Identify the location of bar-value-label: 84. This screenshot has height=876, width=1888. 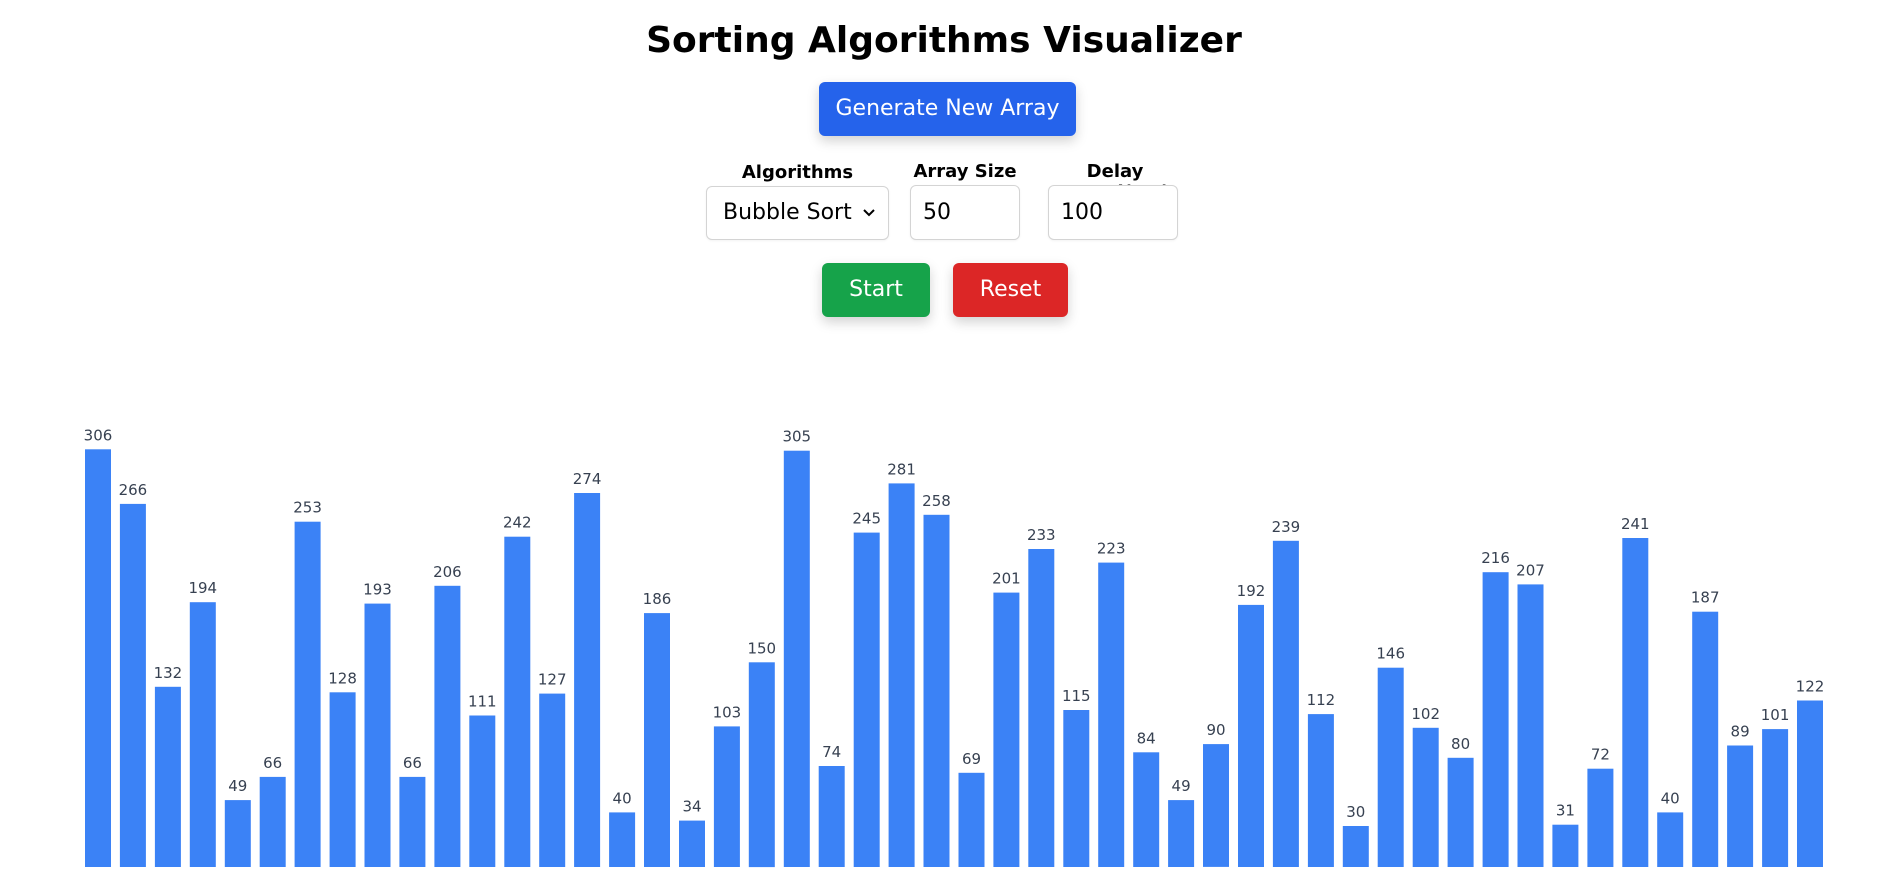
(1146, 738).